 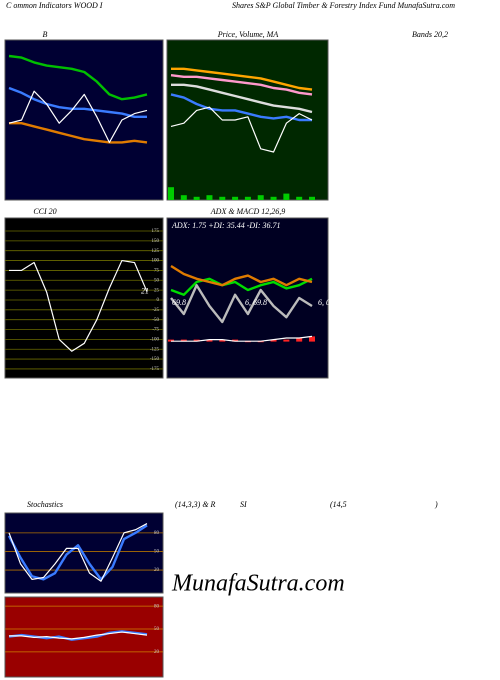 I want to click on stoch-title: Stochastics, so click(x=45, y=504).